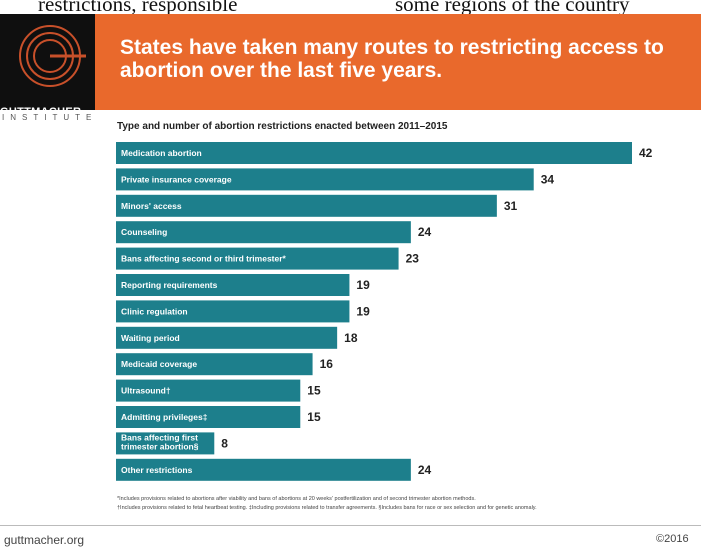 The height and width of the screenshot is (552, 701). What do you see at coordinates (314, 417) in the screenshot?
I see `value-label-10: 15` at bounding box center [314, 417].